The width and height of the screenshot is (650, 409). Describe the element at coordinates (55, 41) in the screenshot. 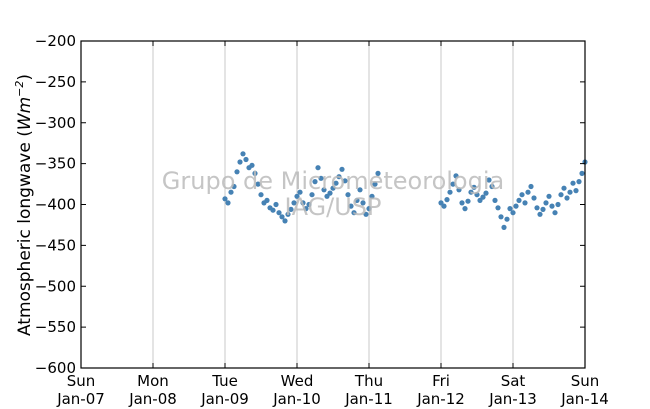

I see `y-tick-label: −200` at that location.